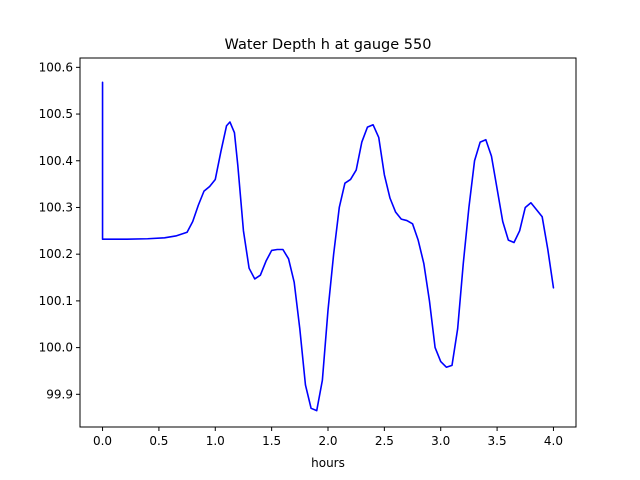 This screenshot has width=640, height=480. I want to click on x-tick-label: 1.5, so click(271, 441).